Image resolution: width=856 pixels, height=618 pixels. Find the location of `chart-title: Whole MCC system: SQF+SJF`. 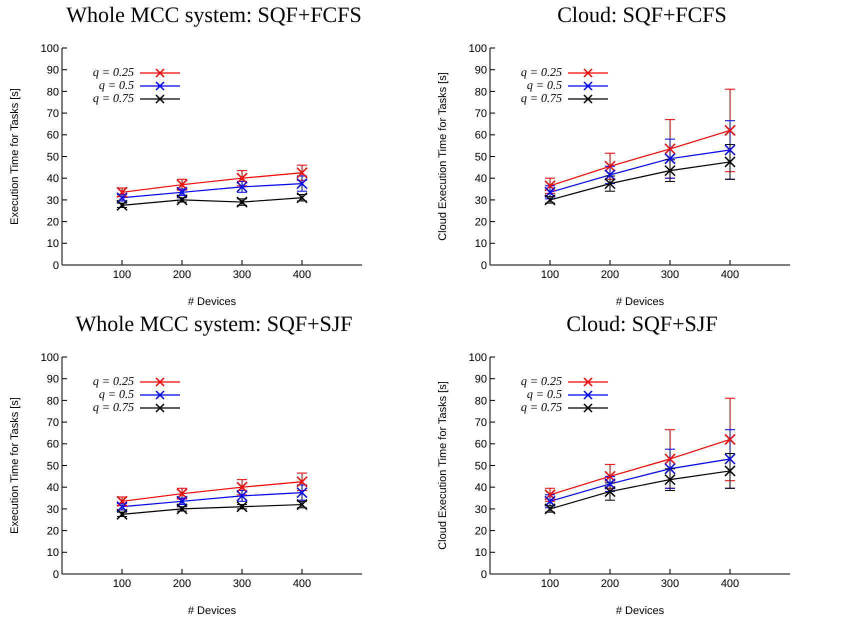

chart-title: Whole MCC system: SQF+SJF is located at coordinates (214, 324).